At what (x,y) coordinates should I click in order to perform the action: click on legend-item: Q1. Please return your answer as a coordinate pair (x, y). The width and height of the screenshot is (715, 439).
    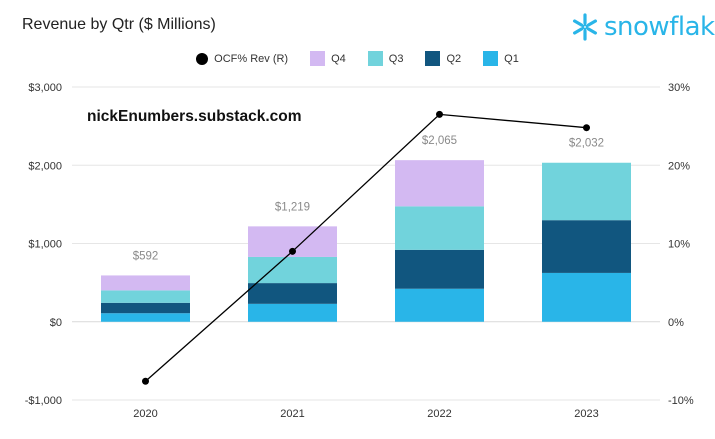
    Looking at the image, I should click on (501, 58).